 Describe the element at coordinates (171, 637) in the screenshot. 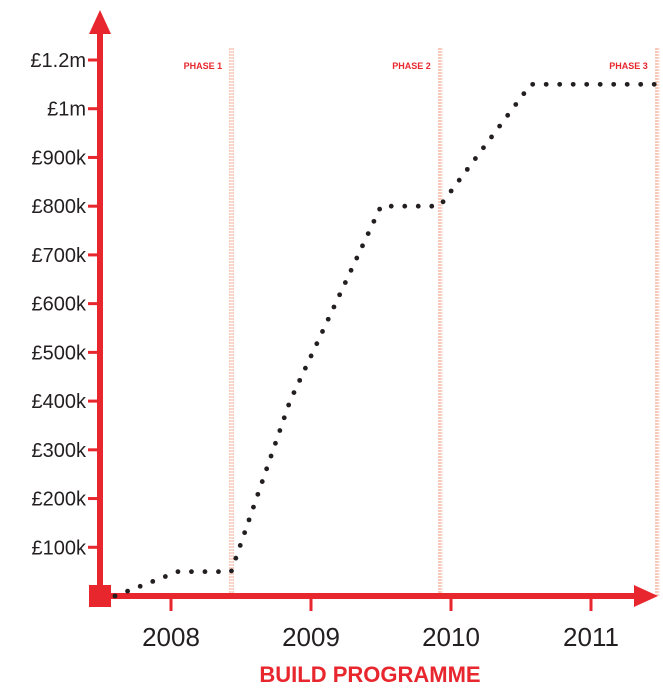

I see `x-tick-label: 2008` at that location.